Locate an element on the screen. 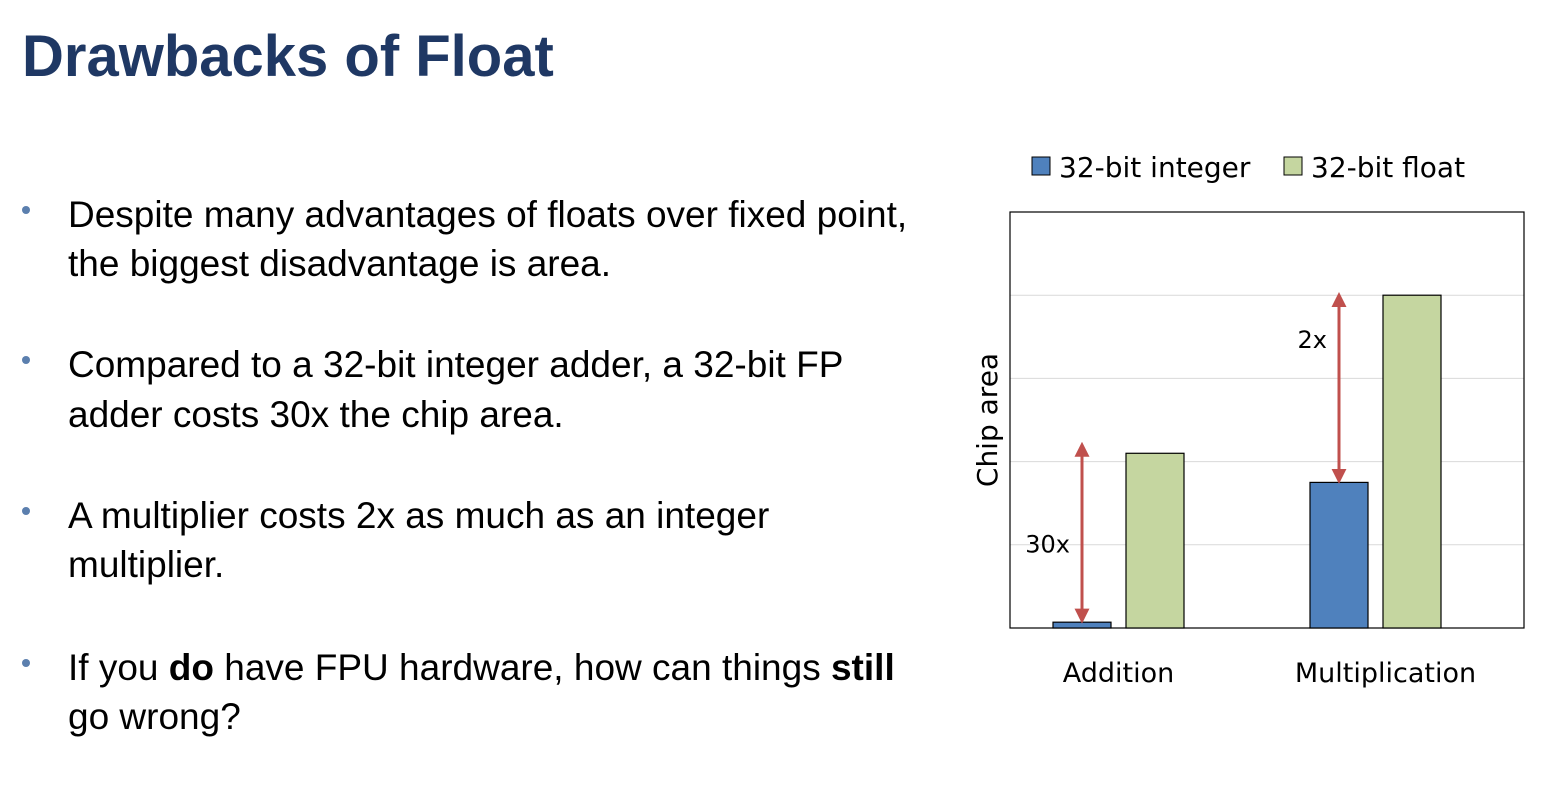 The width and height of the screenshot is (1542, 798). slide-title: Drawbacks of Float is located at coordinates (288, 56).